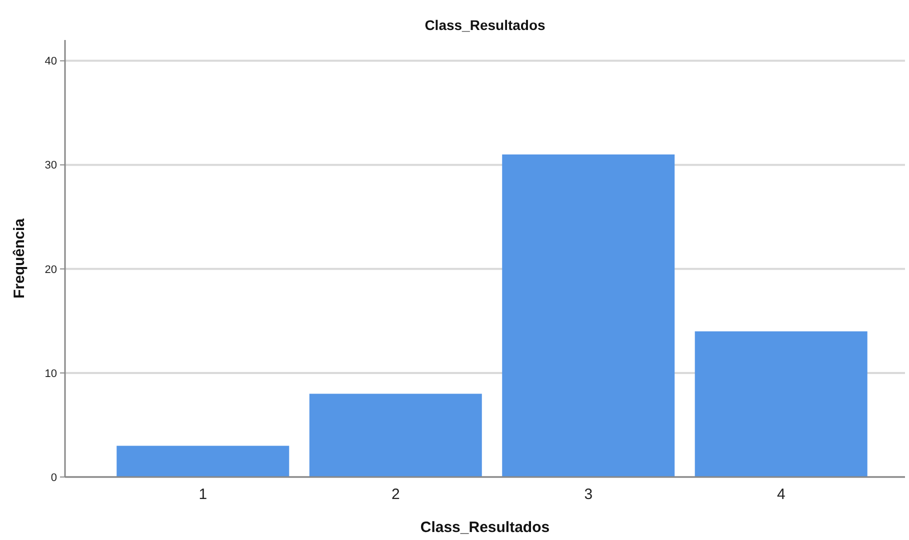  I want to click on chart-title: Class_Resultados, so click(485, 25).